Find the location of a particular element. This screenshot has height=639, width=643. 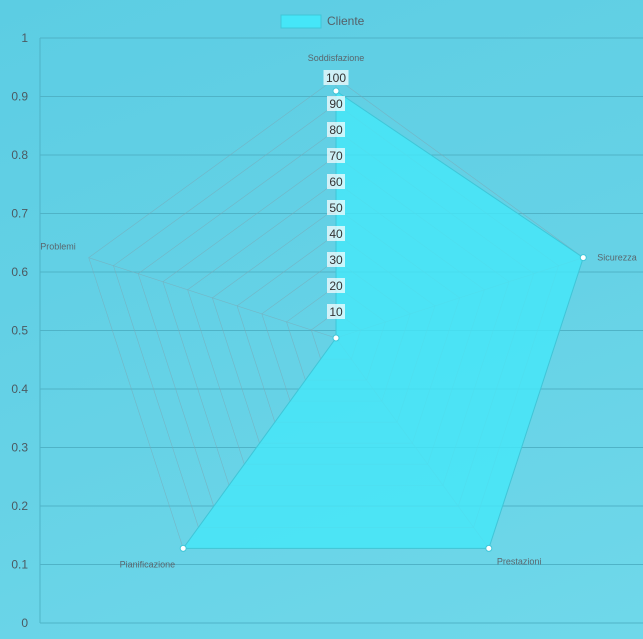

radial-tick-label: 90 is located at coordinates (336, 104).